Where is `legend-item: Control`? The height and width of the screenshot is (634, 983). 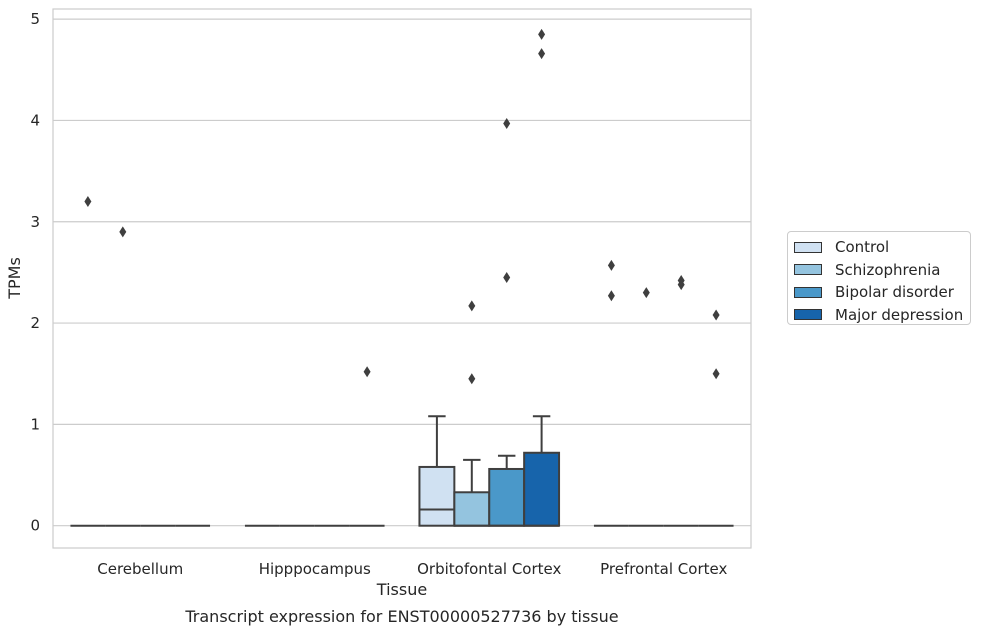 legend-item: Control is located at coordinates (882, 247).